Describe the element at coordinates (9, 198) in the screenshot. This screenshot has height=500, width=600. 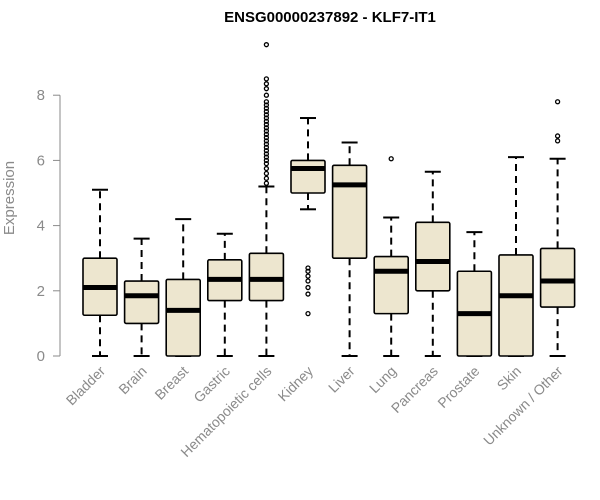
I see `y-axis-label: Expression` at that location.